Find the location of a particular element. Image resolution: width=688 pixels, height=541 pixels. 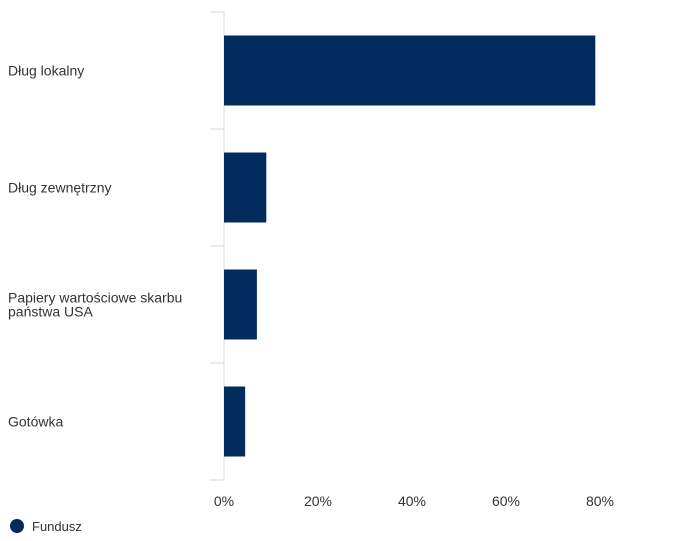

x-tick-label: 40% is located at coordinates (412, 501).